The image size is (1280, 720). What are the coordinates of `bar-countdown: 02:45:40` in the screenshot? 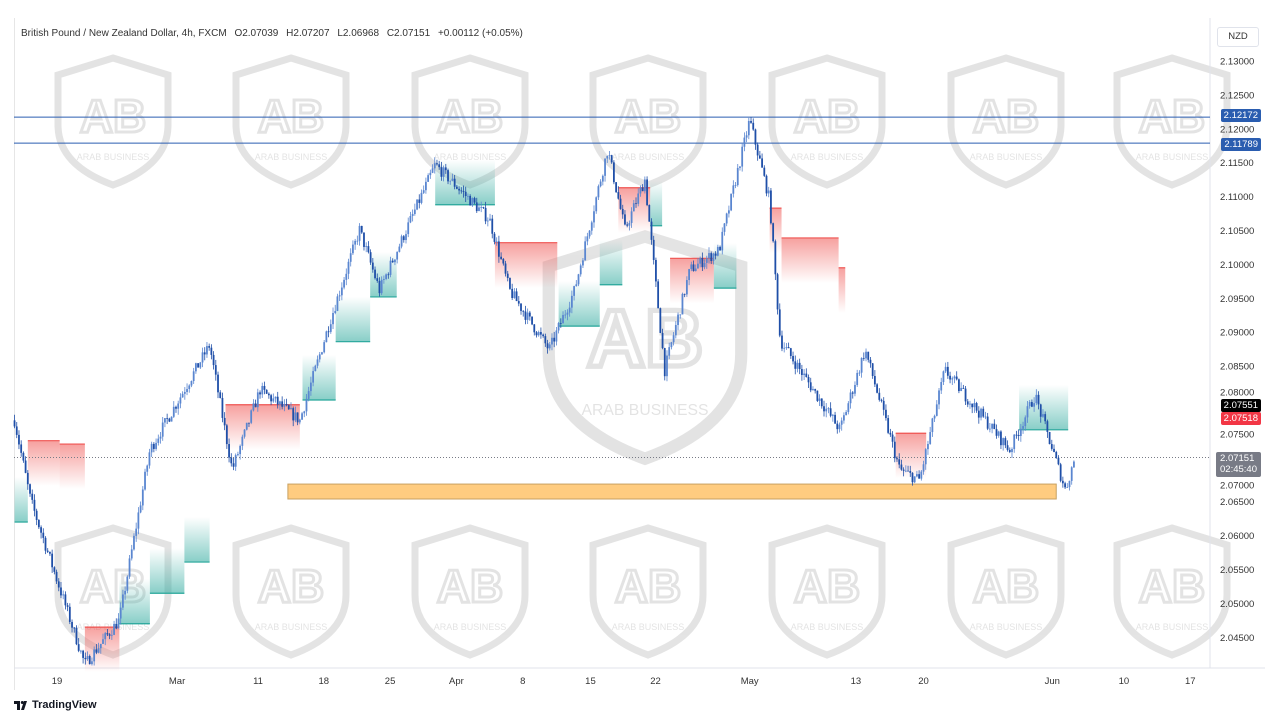 It's located at (1238, 469).